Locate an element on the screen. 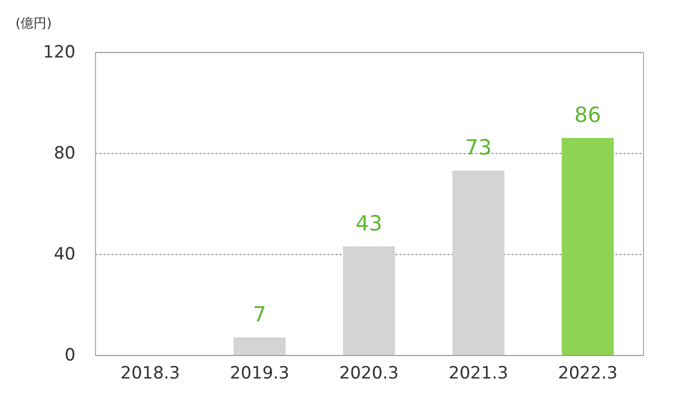 The image size is (690, 400). x-tick-label: 2018.3 is located at coordinates (150, 374).